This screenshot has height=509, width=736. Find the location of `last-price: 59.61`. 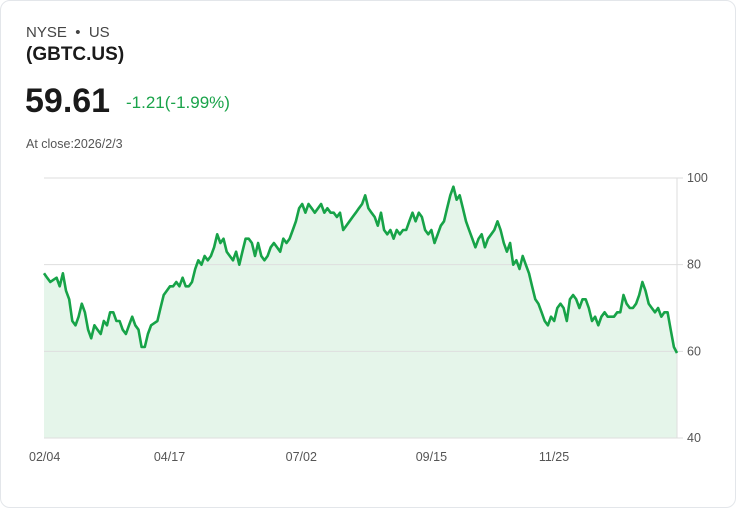

last-price: 59.61 is located at coordinates (68, 101).